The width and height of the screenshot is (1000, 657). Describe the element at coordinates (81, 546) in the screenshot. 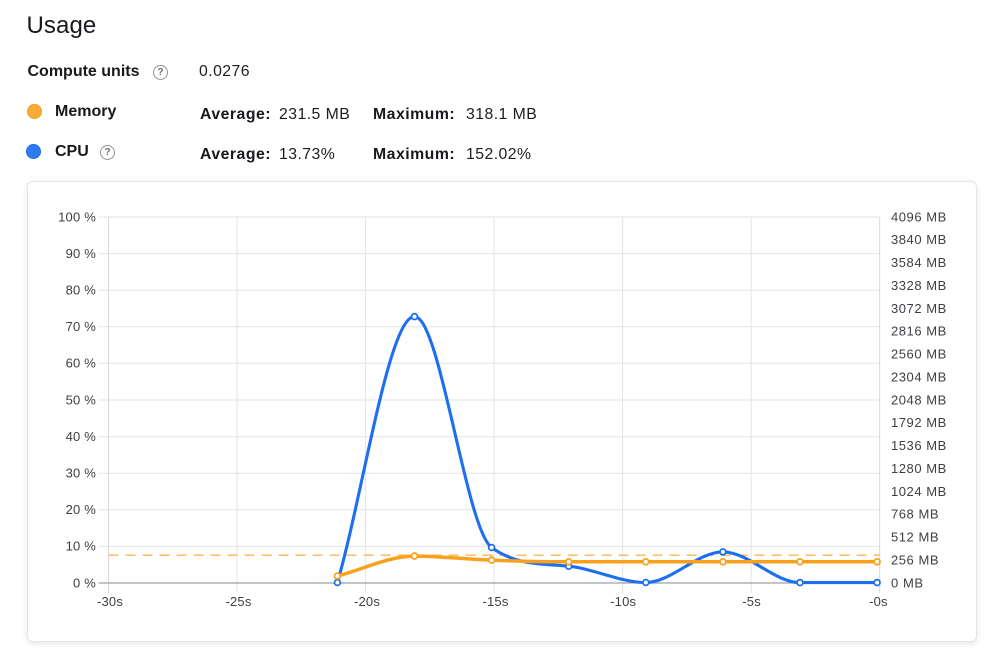

I see `svg-text: 10 %` at that location.